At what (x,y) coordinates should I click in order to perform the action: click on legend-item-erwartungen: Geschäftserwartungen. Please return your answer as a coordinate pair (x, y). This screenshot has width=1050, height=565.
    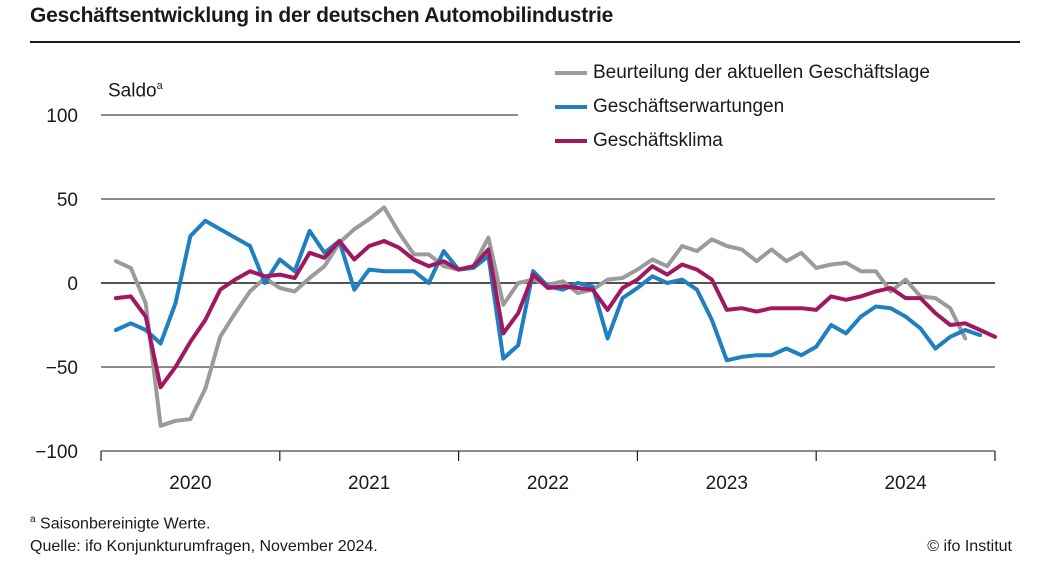
    Looking at the image, I should click on (742, 107).